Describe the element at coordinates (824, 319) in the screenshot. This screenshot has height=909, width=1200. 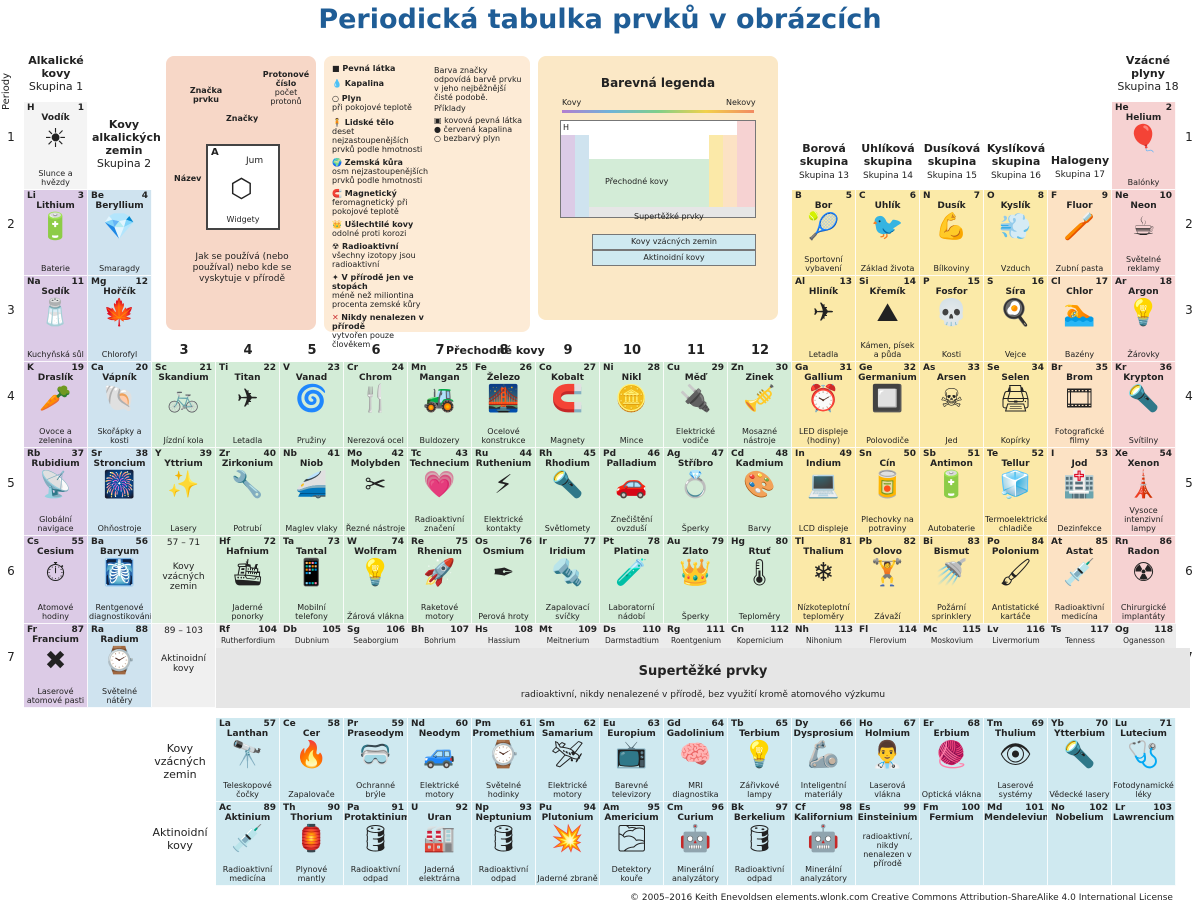
I see `element-cell: Al 13 Hliník ✈ Letadla` at that location.